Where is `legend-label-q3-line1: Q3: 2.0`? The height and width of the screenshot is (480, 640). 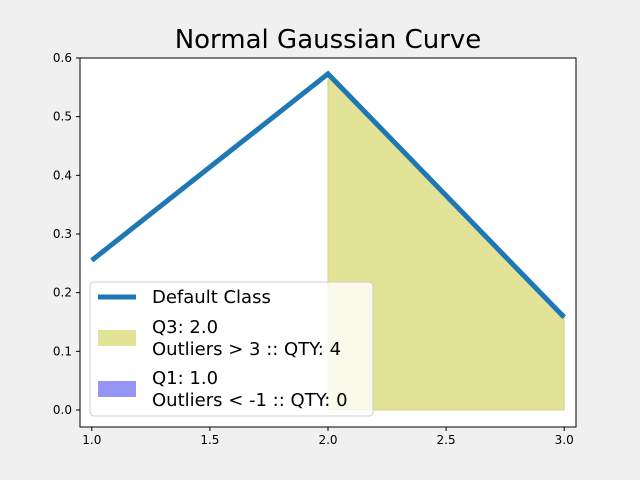 legend-label-q3-line1: Q3: 2.0 is located at coordinates (185, 327).